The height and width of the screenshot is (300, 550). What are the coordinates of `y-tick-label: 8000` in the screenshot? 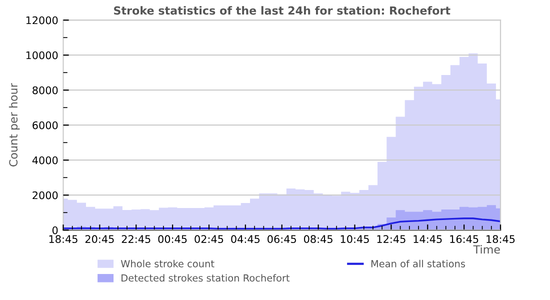 It's located at (45, 90).